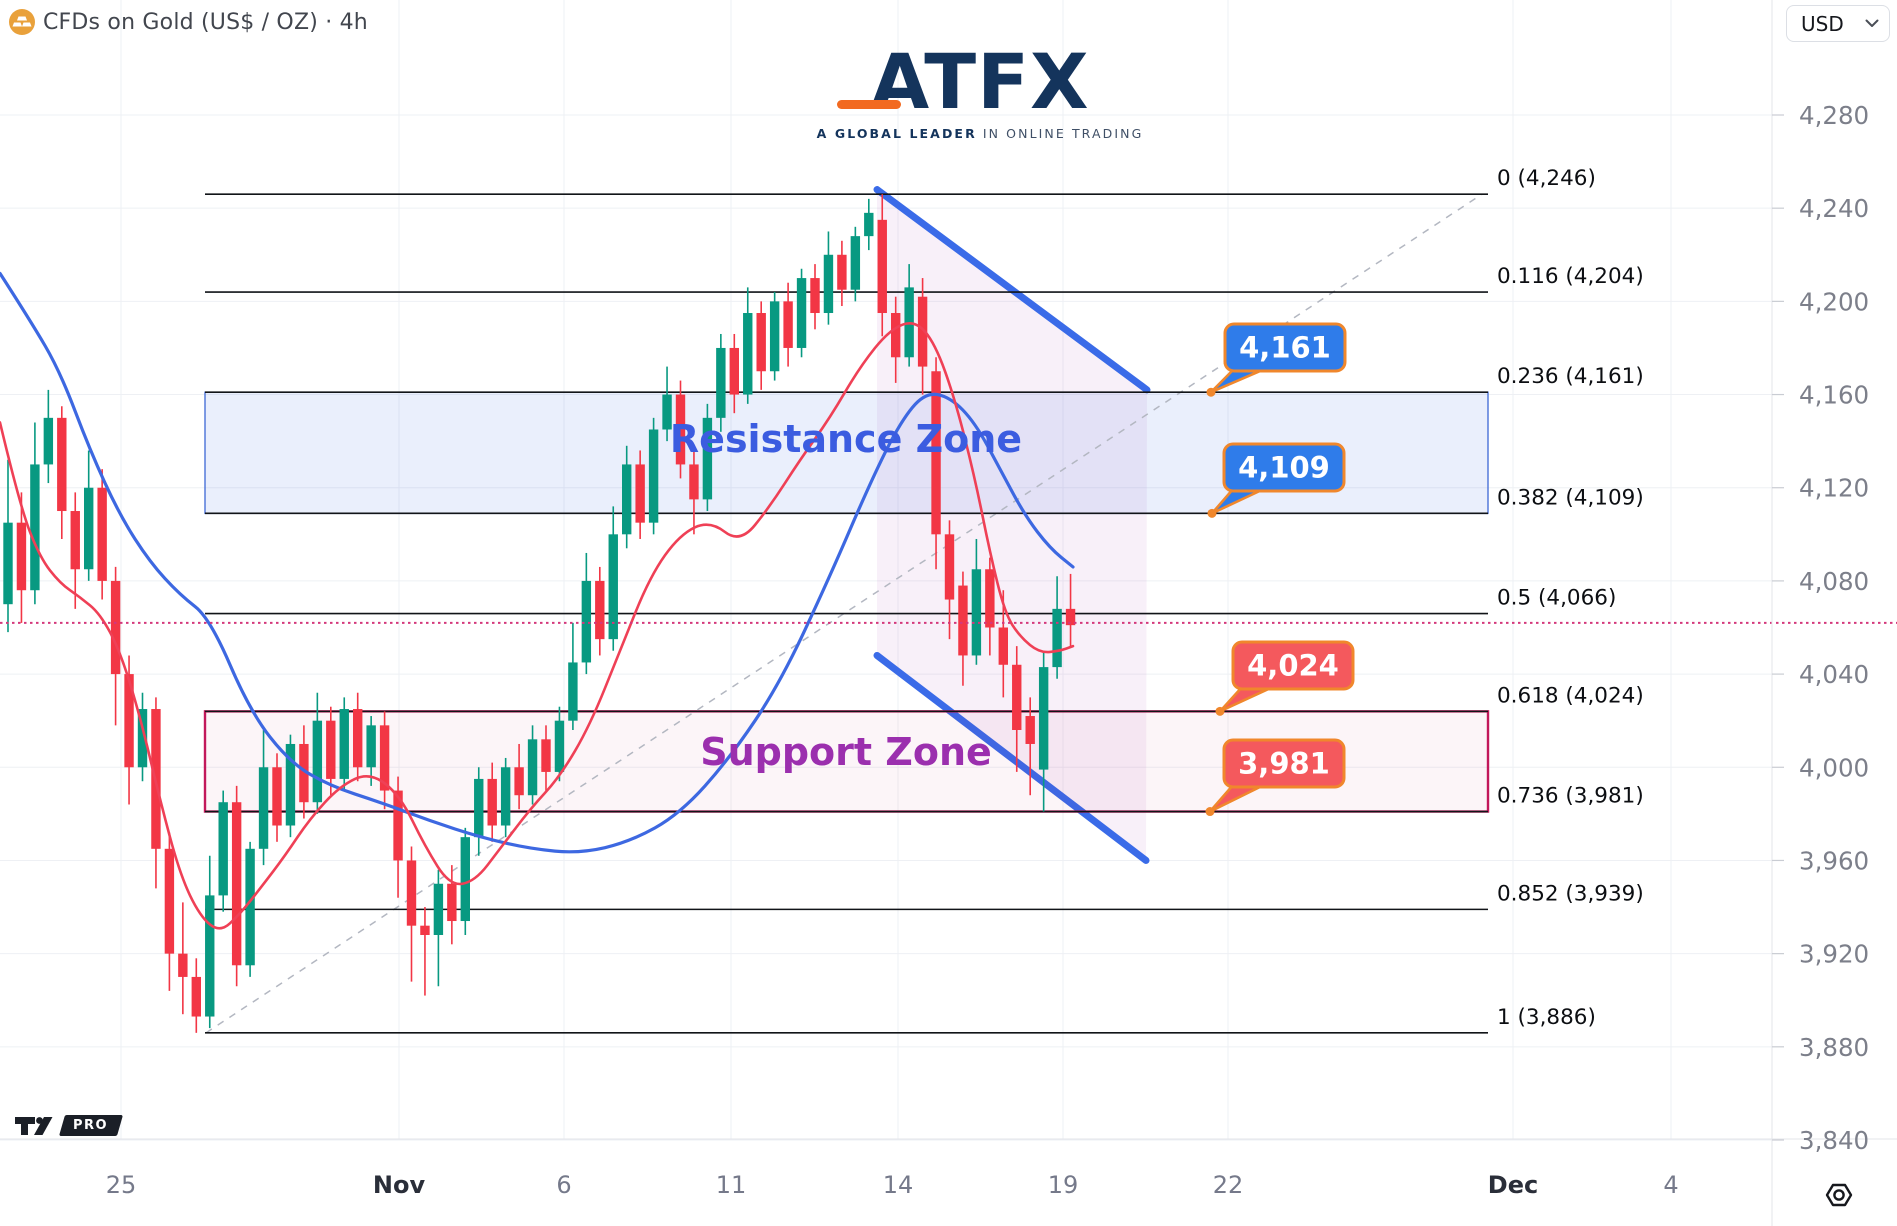 This screenshot has width=1897, height=1226. I want to click on price-axis-label: 3,960, so click(1834, 860).